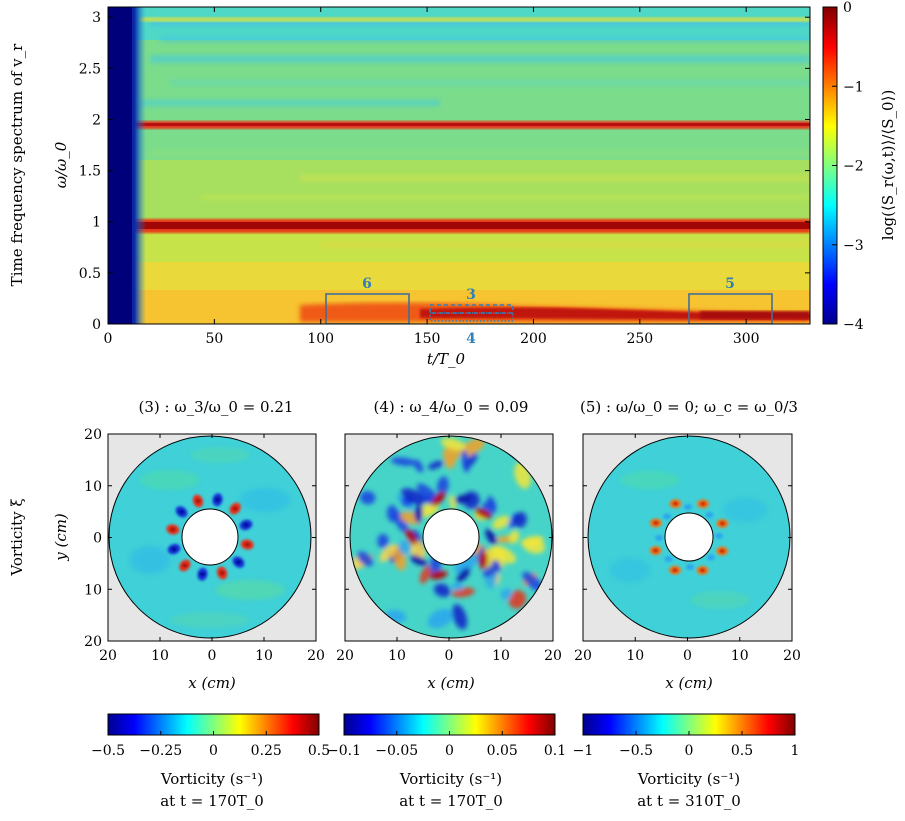  Describe the element at coordinates (266, 751) in the screenshot. I see `colorbar-tick-label: 0.25` at that location.